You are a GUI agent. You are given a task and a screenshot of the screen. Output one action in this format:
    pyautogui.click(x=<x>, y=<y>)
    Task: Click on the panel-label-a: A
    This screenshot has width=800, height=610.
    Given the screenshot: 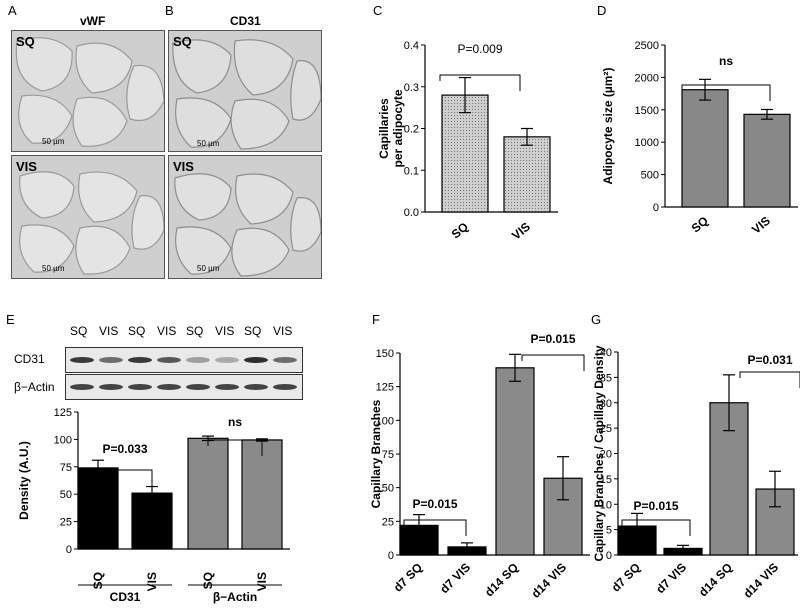 What is the action you would take?
    pyautogui.click(x=12, y=10)
    